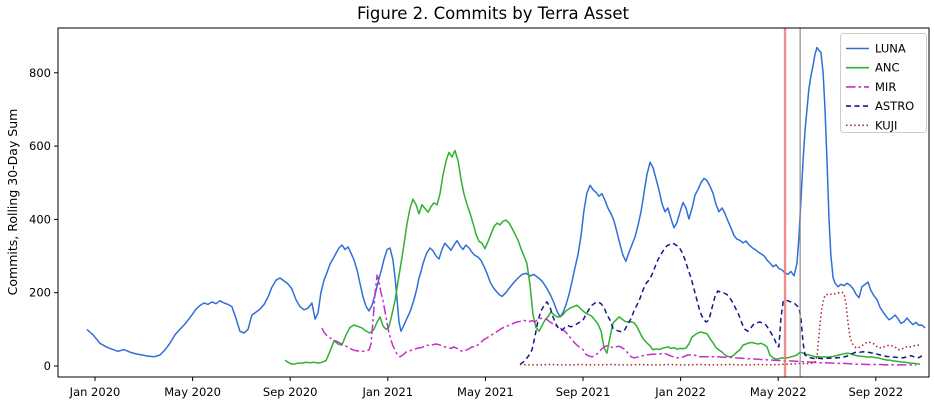 This screenshot has width=935, height=408. Describe the element at coordinates (290, 392) in the screenshot. I see `x-tick-label: Sep 2020` at that location.